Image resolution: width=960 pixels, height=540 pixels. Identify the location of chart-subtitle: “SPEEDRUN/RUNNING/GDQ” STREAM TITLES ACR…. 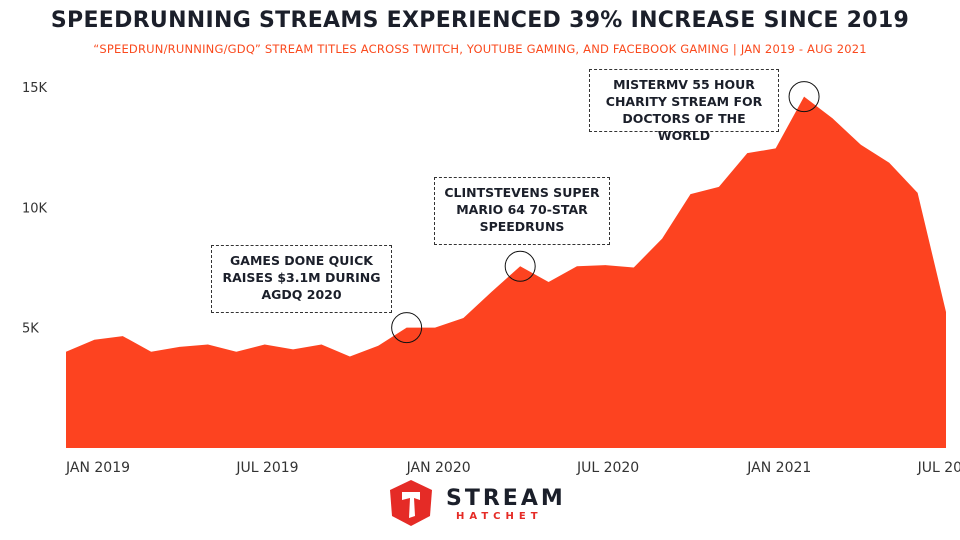
(480, 49).